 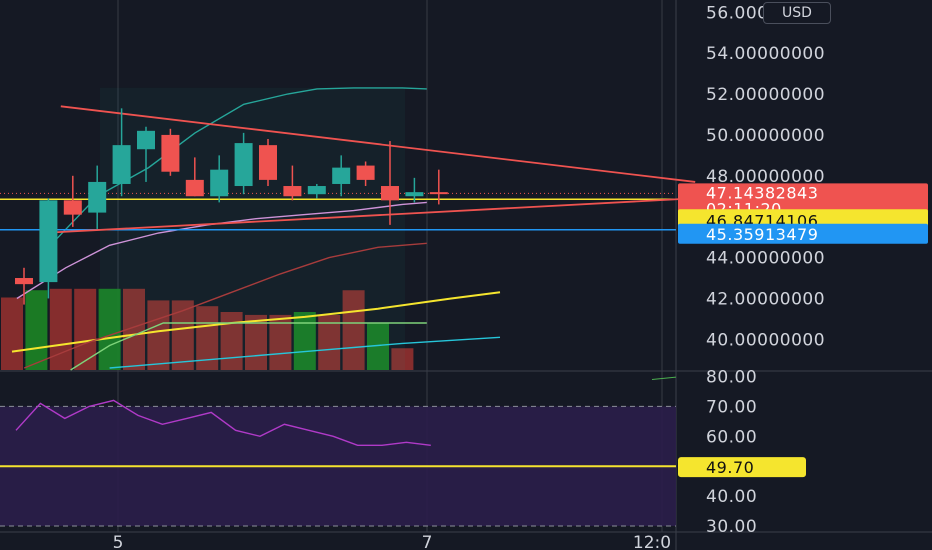 I want to click on rsi-tick-label: 60.00, so click(x=731, y=437).